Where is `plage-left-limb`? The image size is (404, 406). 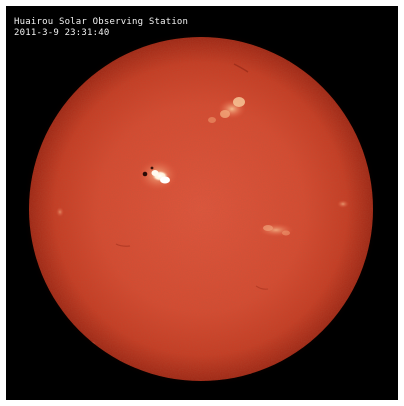
plage-left-limb is located at coordinates (60, 212).